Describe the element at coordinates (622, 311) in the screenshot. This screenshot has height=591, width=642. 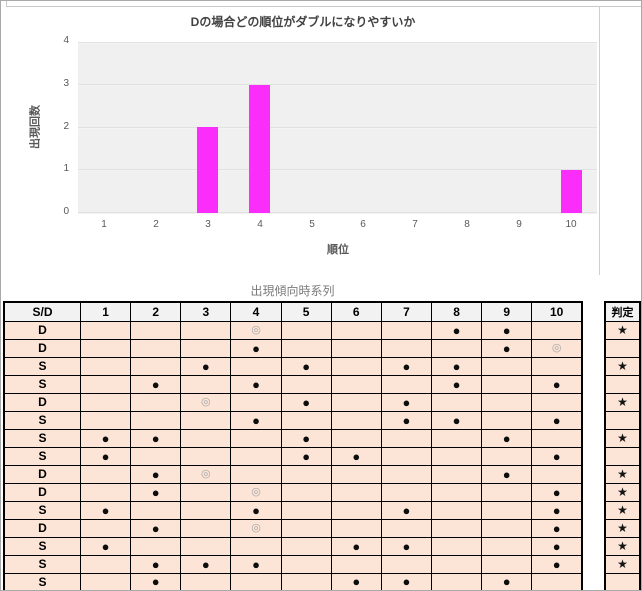
I see `judge-header: 判定` at that location.